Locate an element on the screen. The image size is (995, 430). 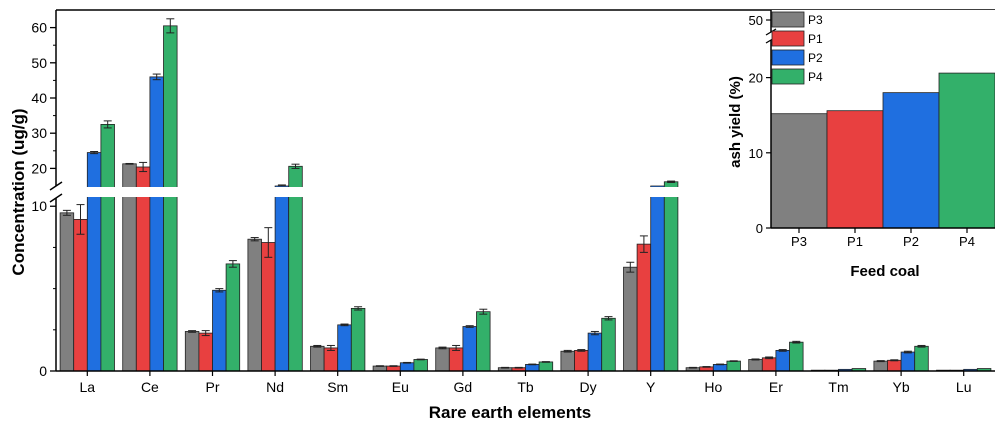
bar-P2-Yb is located at coordinates (908, 361).